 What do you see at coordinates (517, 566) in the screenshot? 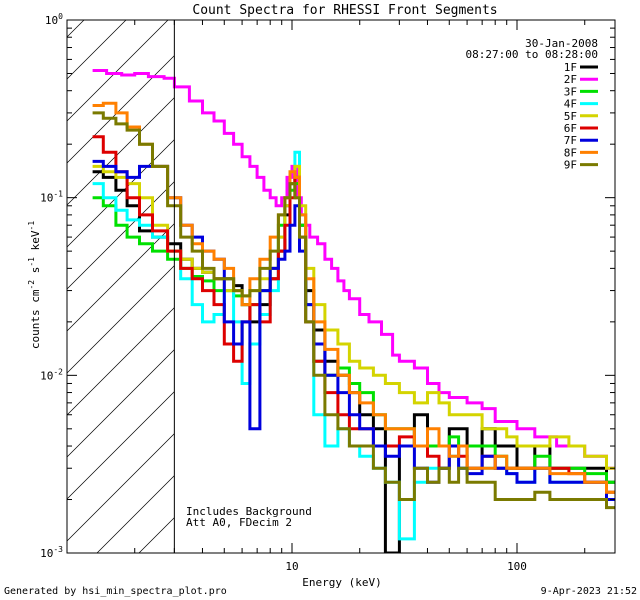
I see `x-tick-label: 100` at bounding box center [517, 566].